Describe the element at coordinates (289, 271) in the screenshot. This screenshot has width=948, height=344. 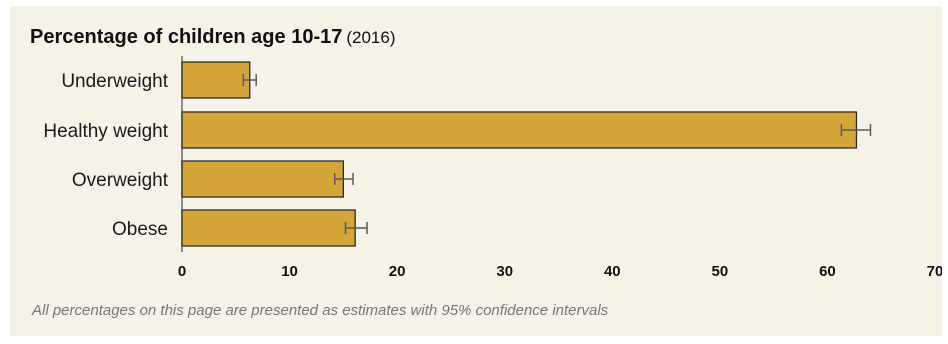
I see `x-tick-label: 10` at that location.